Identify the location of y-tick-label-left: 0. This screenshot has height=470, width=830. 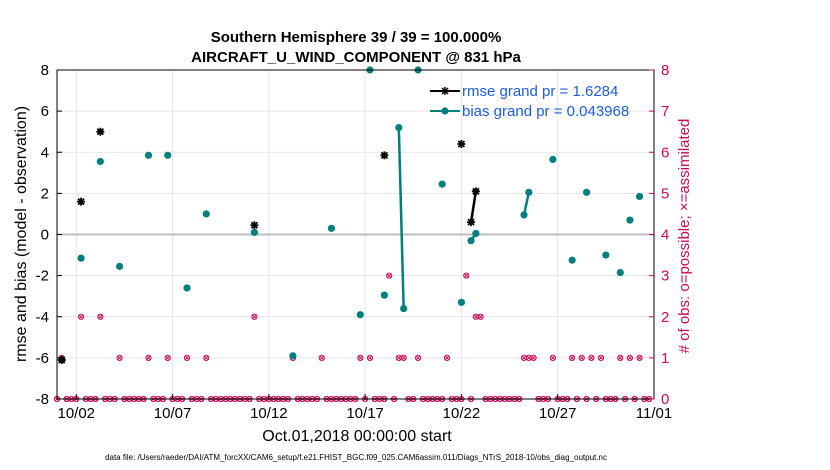
(45, 235).